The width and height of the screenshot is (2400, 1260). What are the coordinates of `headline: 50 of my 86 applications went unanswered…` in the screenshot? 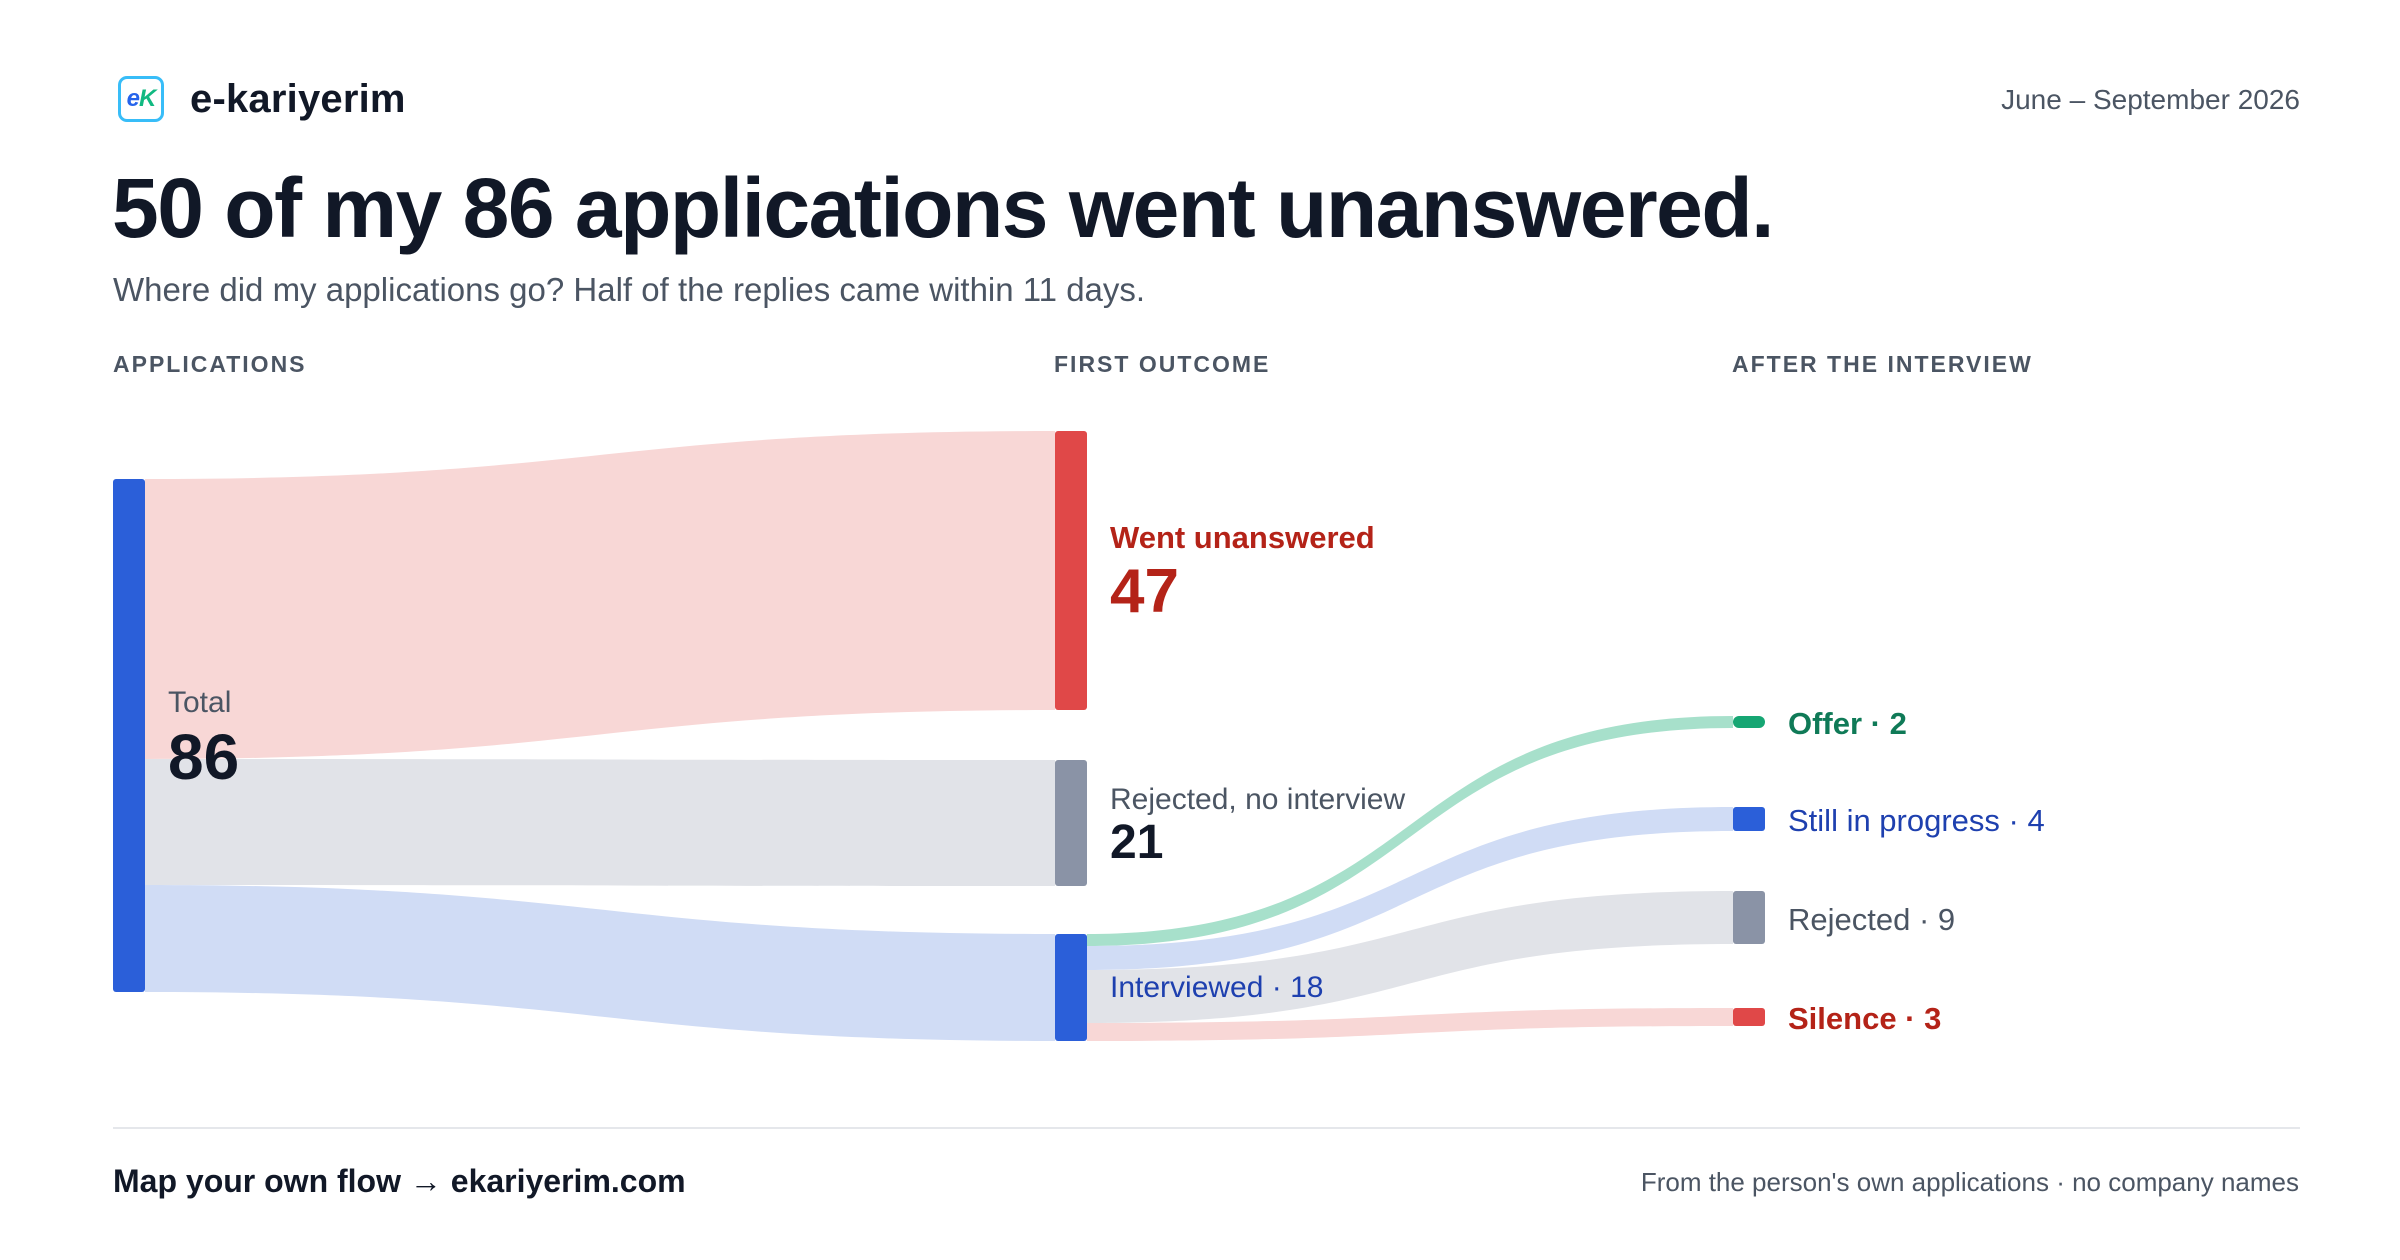 It's located at (943, 208).